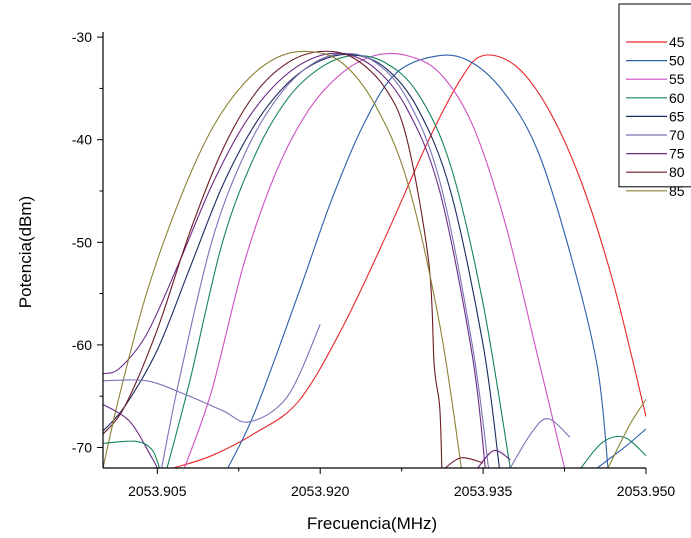  What do you see at coordinates (320, 491) in the screenshot?
I see `x-tick-label: 2053.920` at bounding box center [320, 491].